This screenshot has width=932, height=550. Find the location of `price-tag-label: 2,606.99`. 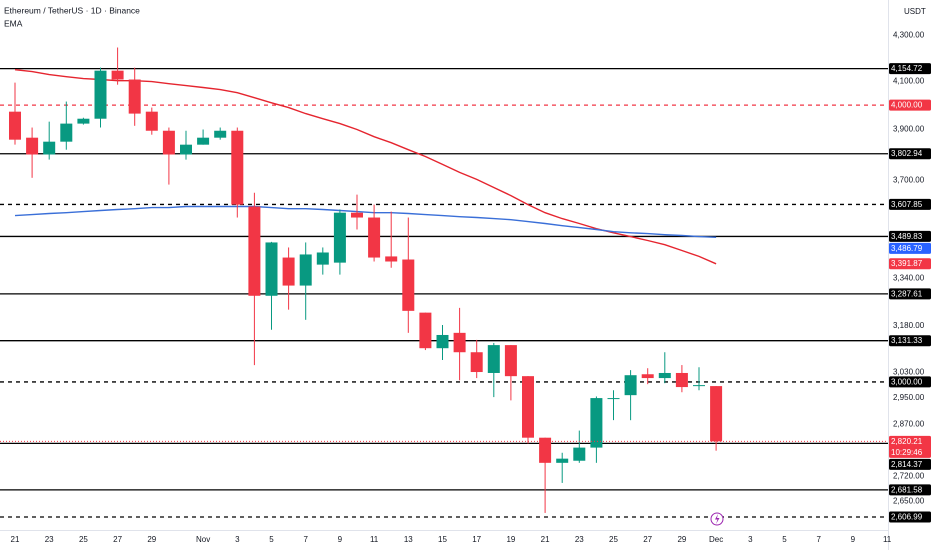

price-tag-label: 2,606.99 is located at coordinates (907, 516).